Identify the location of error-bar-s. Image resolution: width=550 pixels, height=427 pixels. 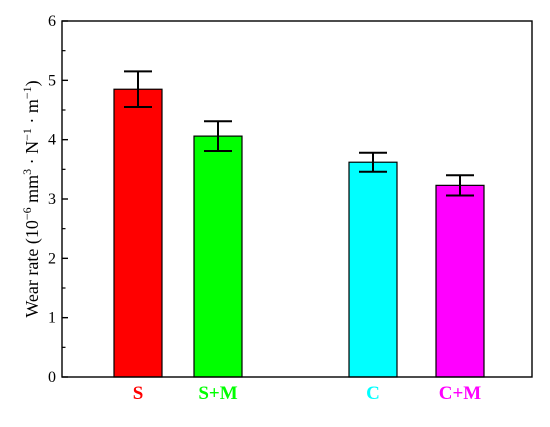
(138, 89).